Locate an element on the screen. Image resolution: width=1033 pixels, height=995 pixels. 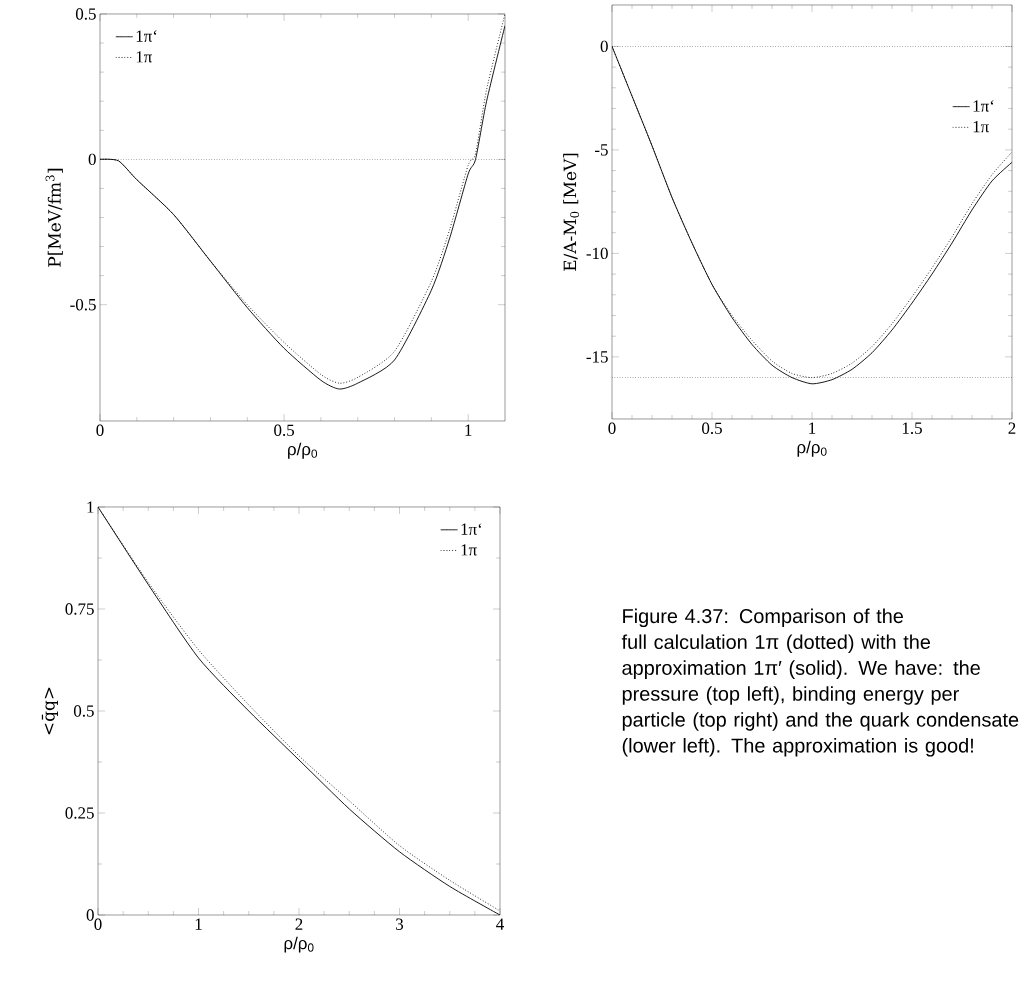
y-tick-label: -10 is located at coordinates (597, 253).